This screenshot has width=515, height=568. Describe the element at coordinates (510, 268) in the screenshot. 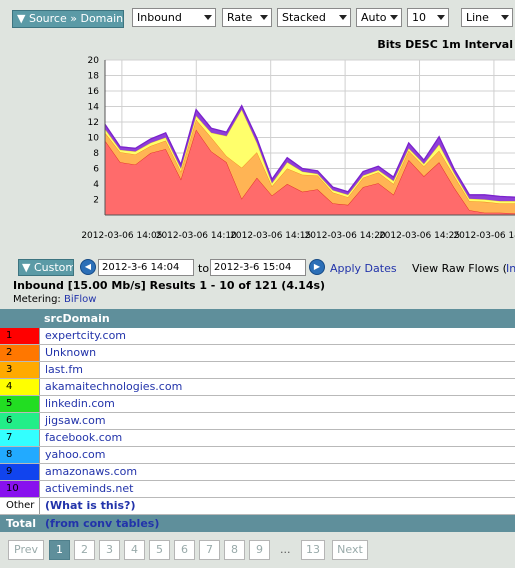

I see `raw-flows-in-link: In` at that location.